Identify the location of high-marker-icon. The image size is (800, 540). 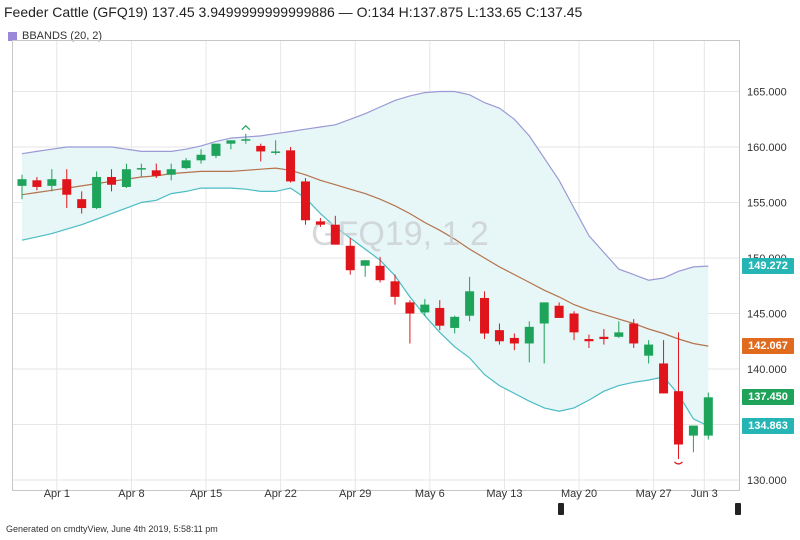
(246, 127).